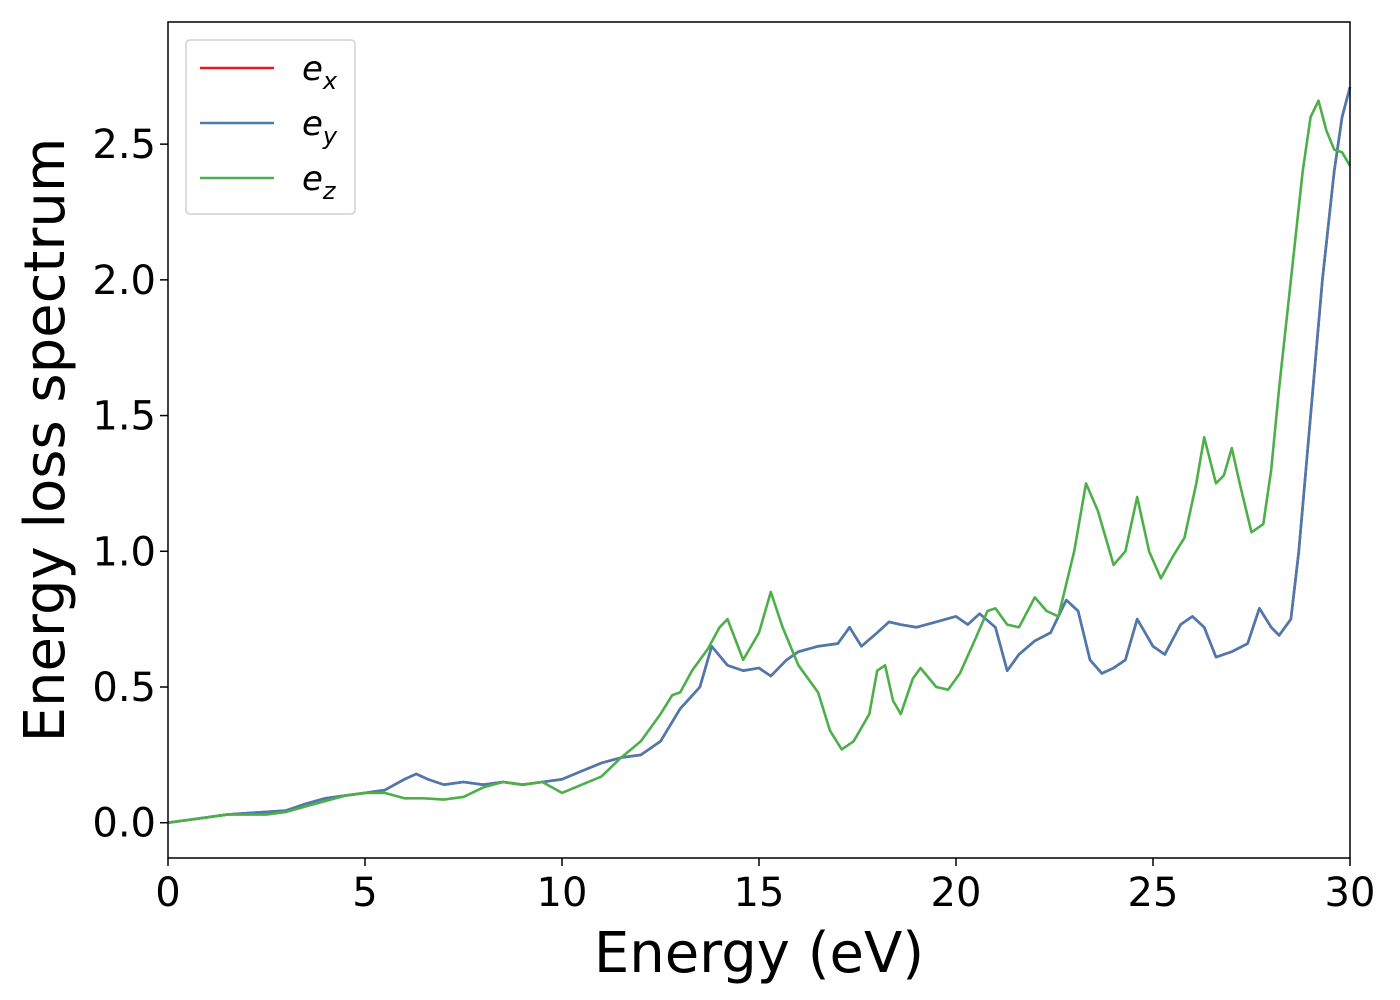  What do you see at coordinates (759, 893) in the screenshot?
I see `x-tick-label: 15` at bounding box center [759, 893].